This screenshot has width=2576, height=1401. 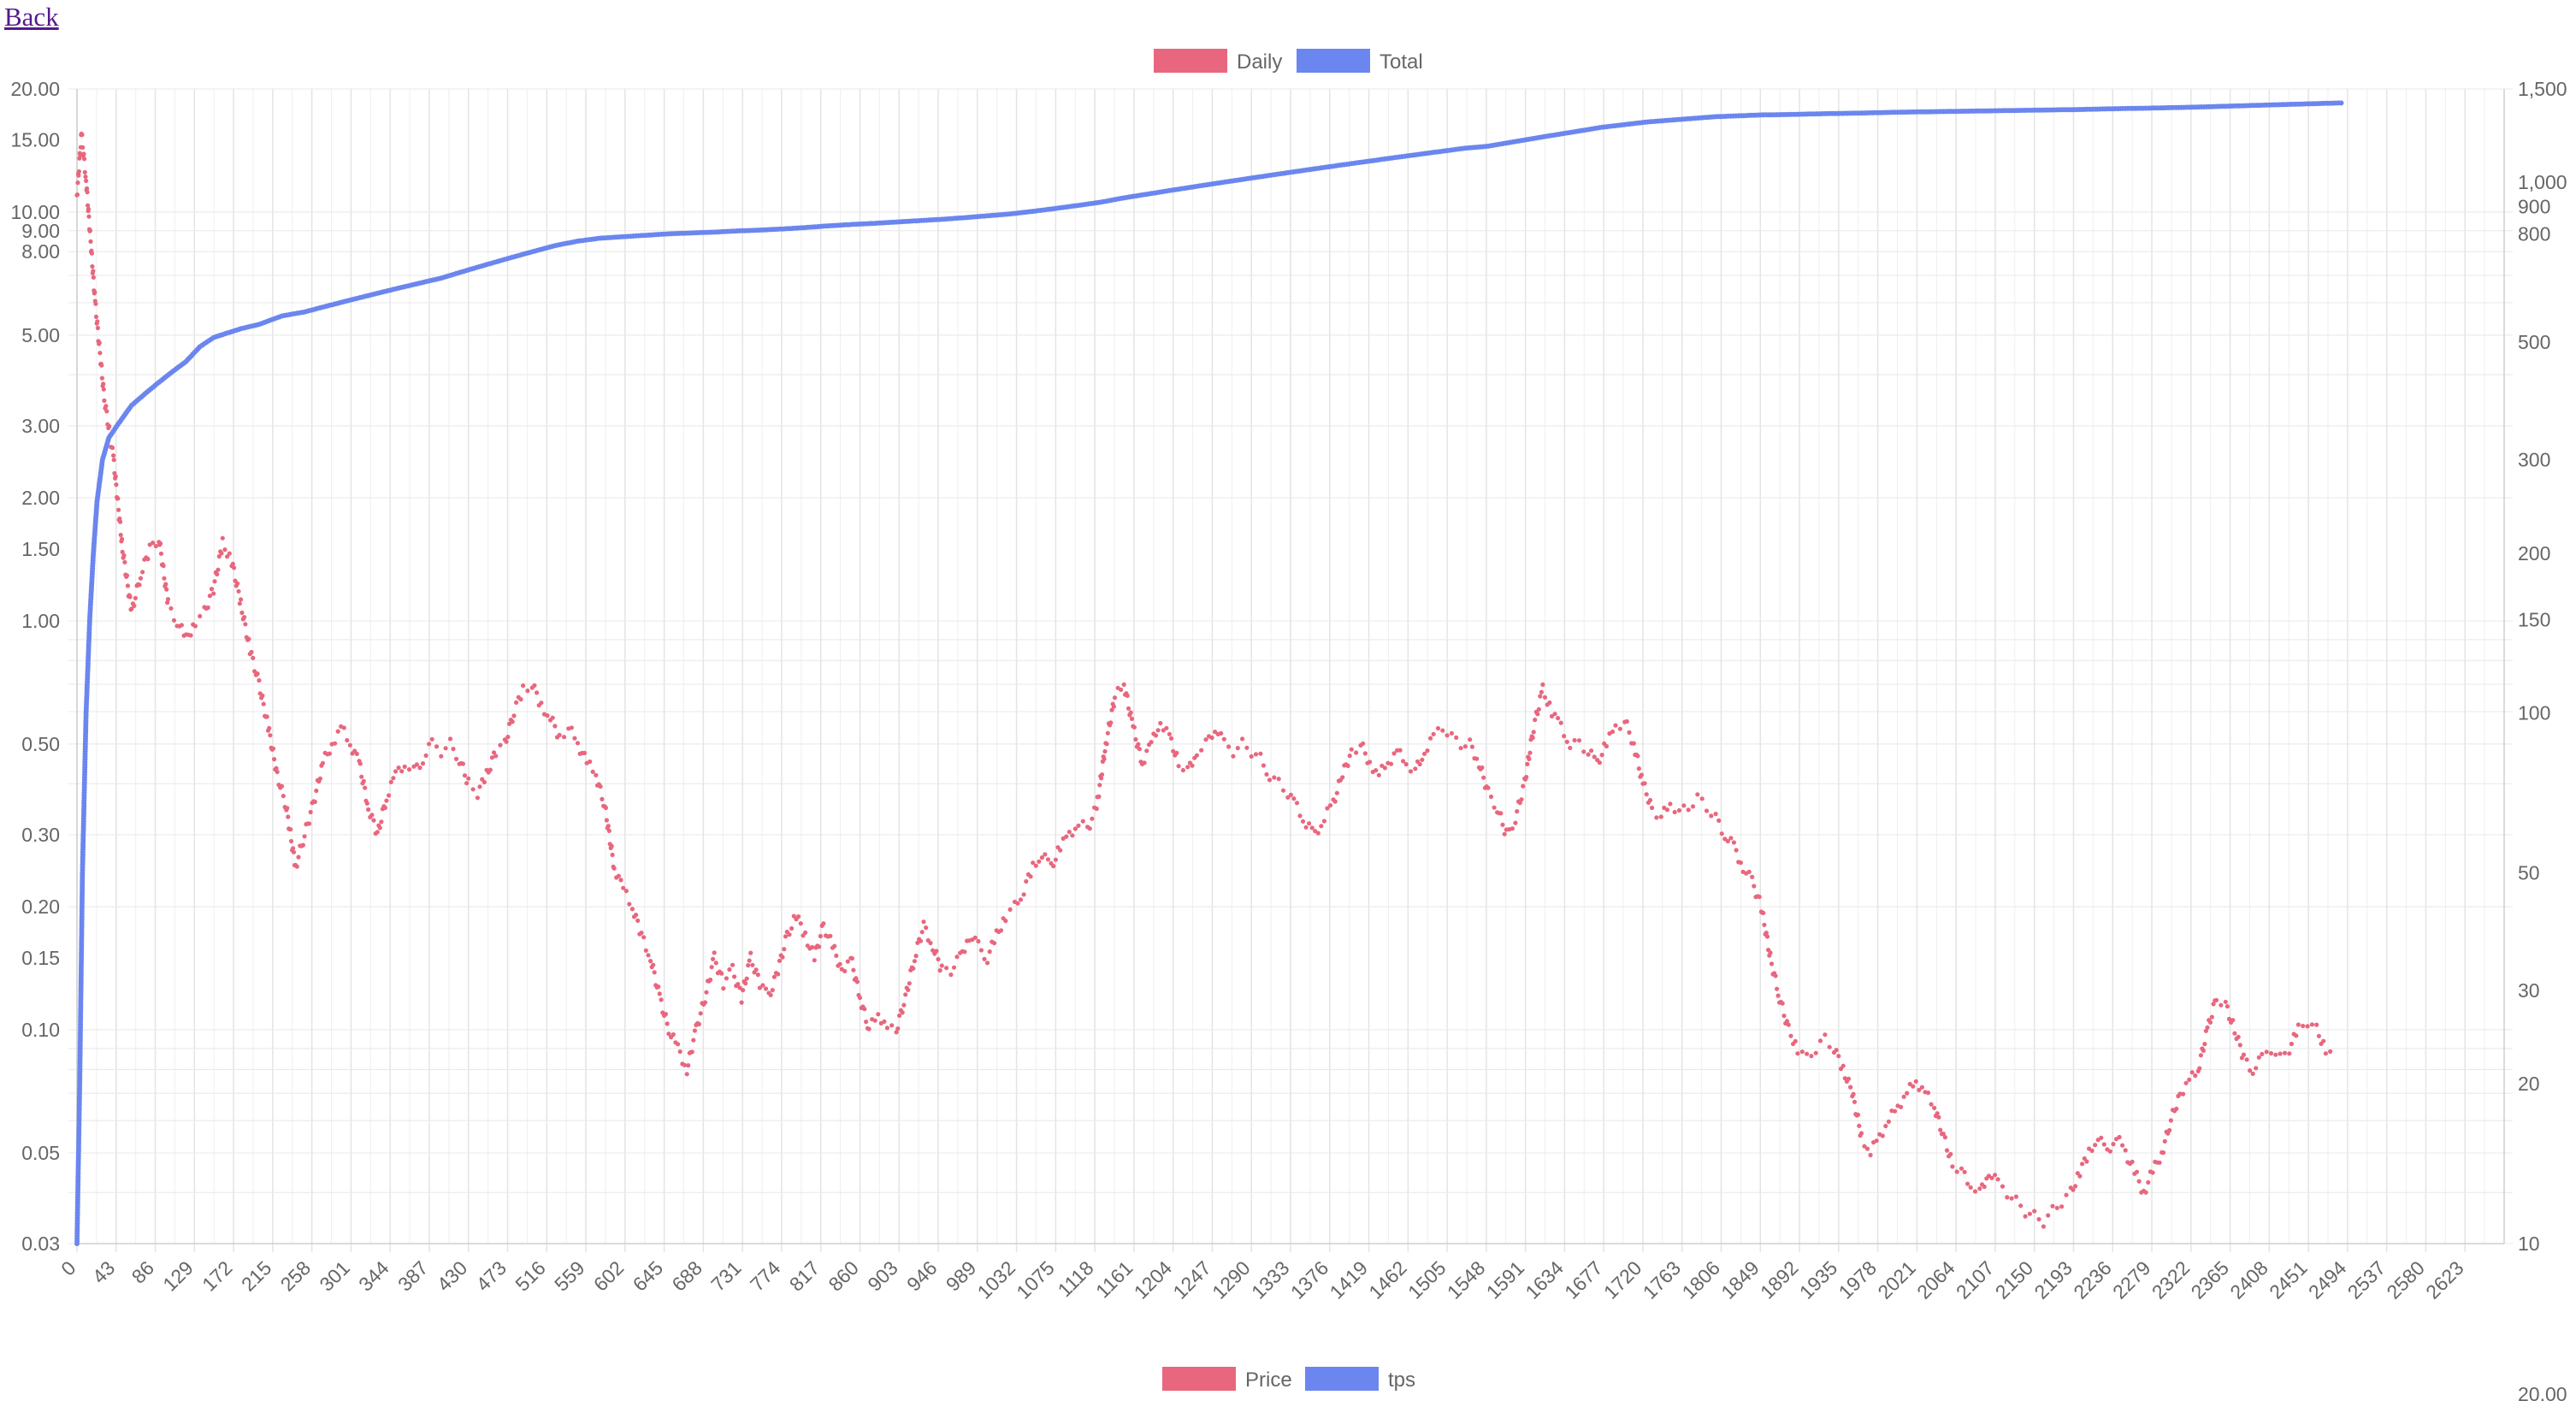 I want to click on legend-label-price: Price, so click(x=1268, y=1380).